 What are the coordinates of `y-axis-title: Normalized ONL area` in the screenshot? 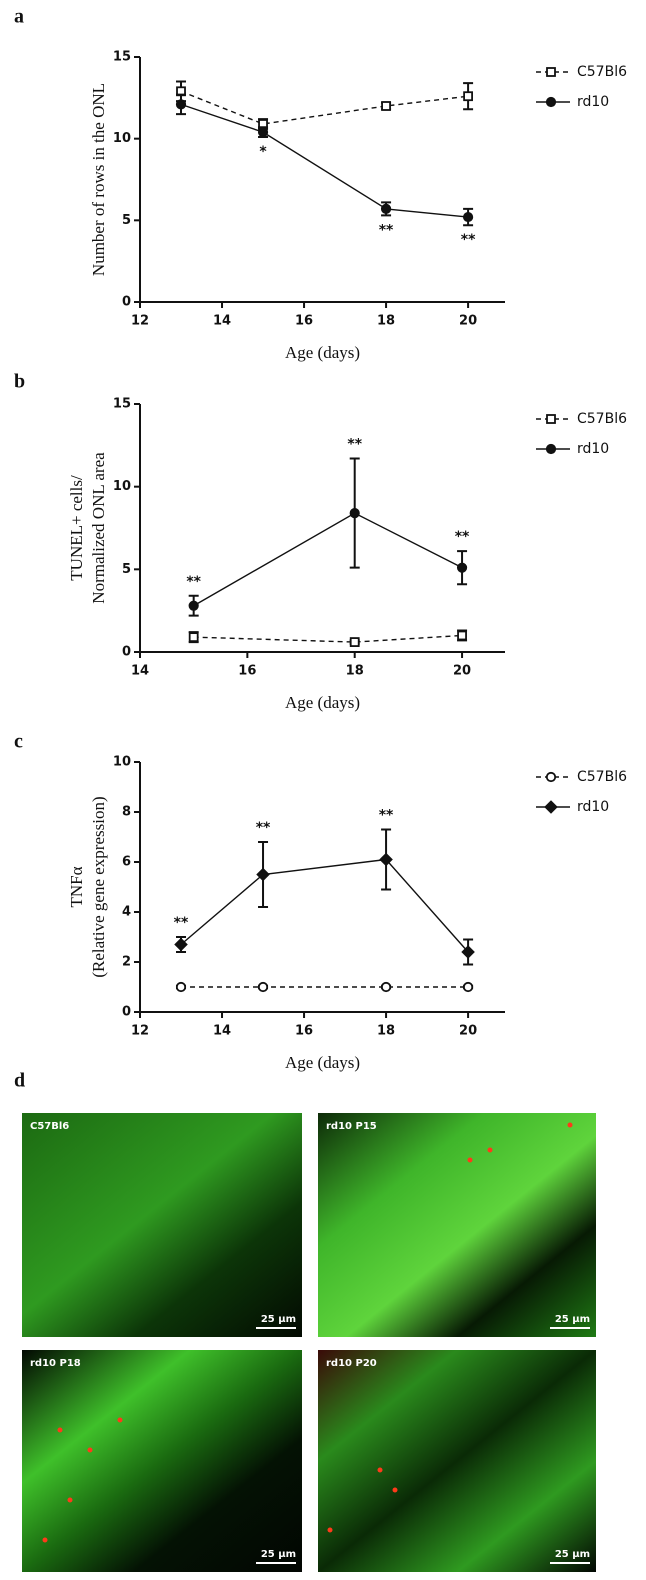 It's located at (98, 528).